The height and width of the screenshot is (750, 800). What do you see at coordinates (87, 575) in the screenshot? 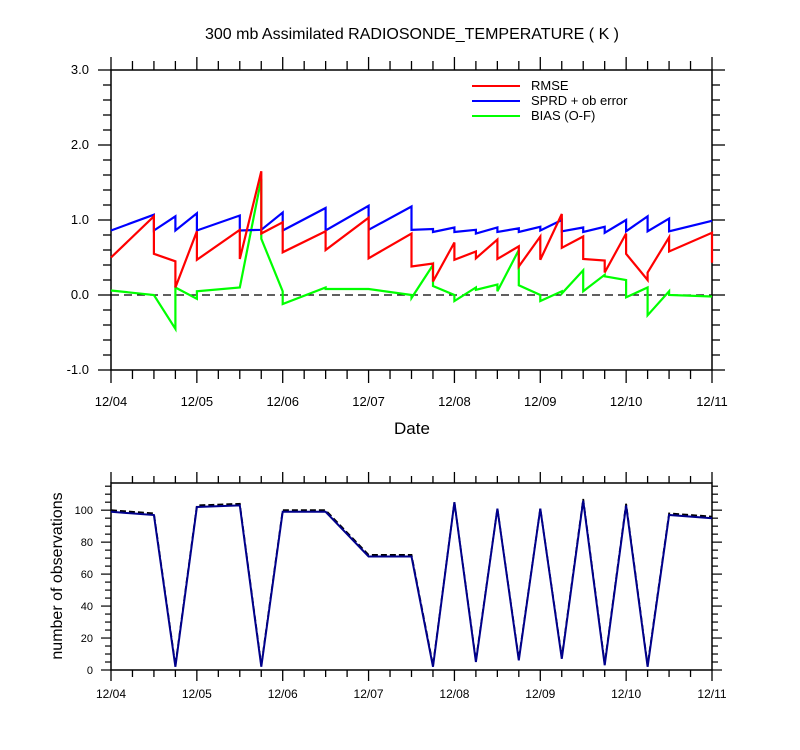
I see `bottom-y-tick-label: 60` at bounding box center [87, 575].